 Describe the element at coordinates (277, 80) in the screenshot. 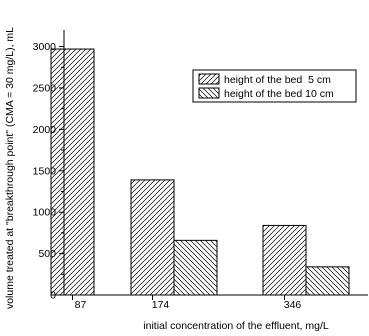

I see `legend-label-series-1: height of the bed 5 cm` at that location.